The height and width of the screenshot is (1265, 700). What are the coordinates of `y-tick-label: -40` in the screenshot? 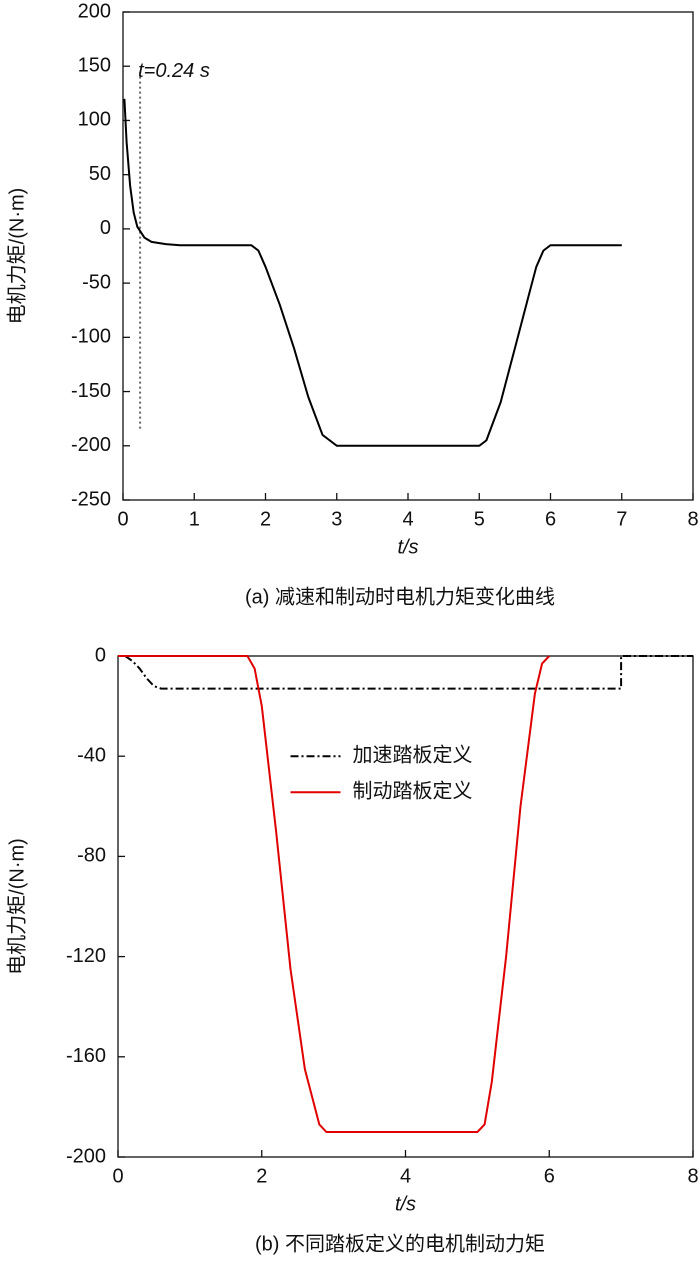 It's located at (91, 755).